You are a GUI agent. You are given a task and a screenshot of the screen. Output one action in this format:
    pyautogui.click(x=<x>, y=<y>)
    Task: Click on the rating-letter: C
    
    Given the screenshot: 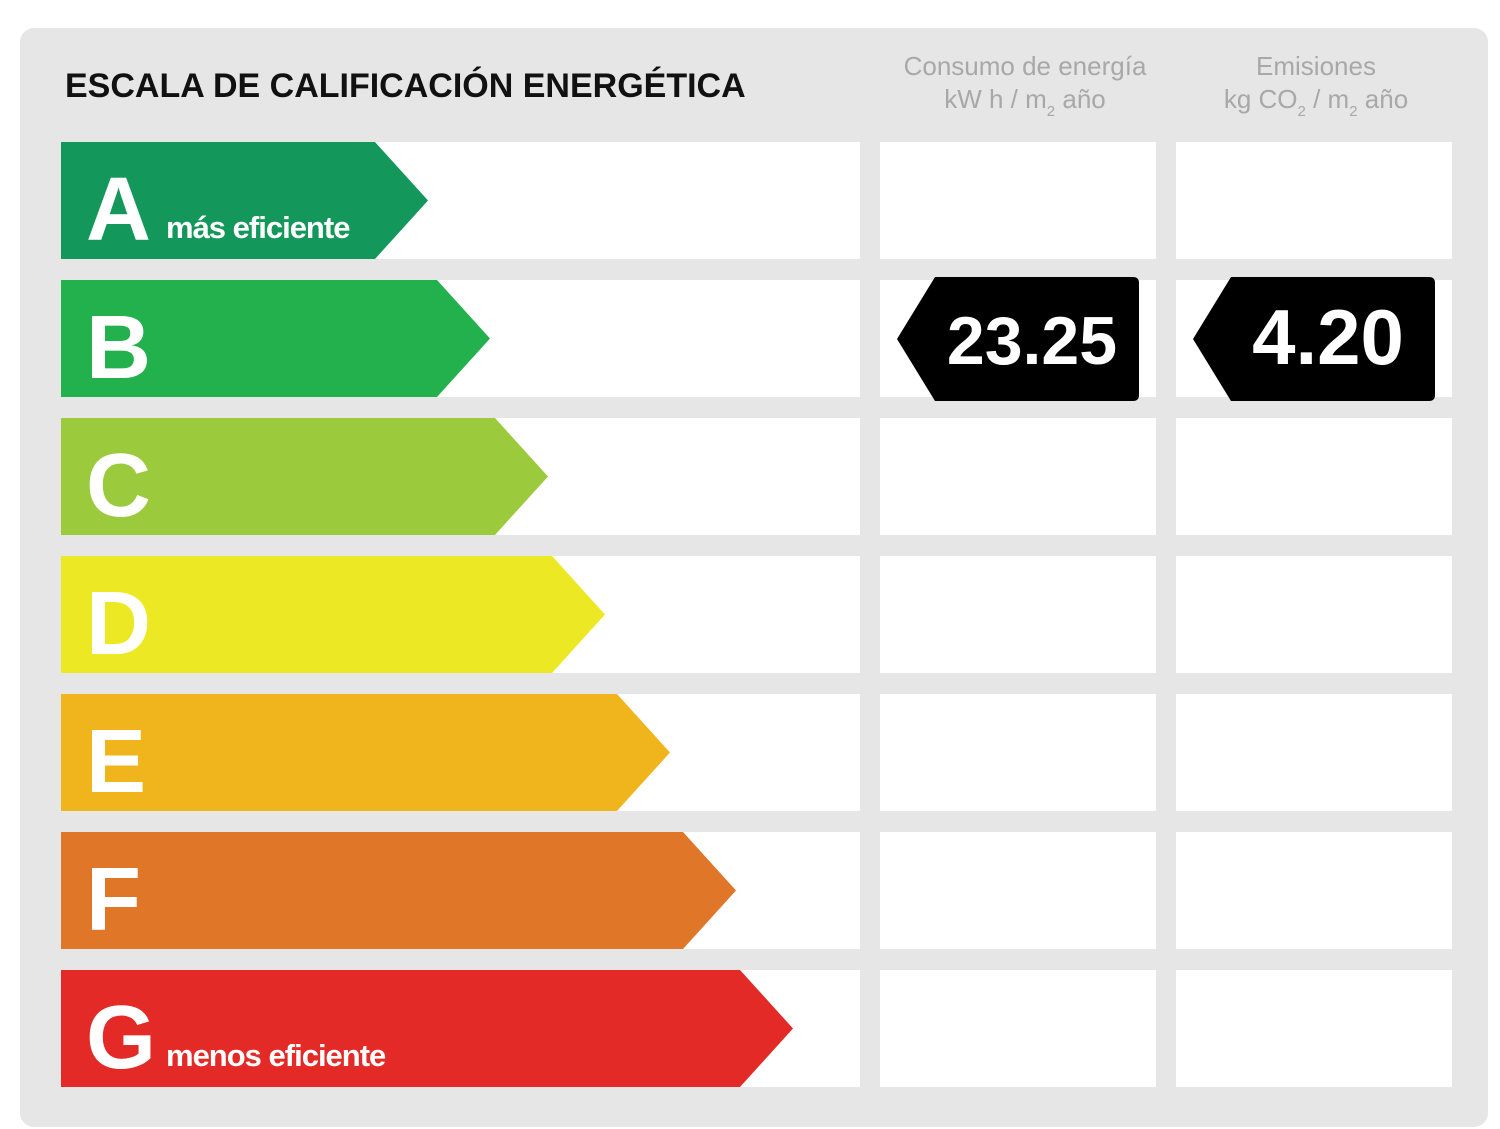 What is the action you would take?
    pyautogui.click(x=118, y=486)
    